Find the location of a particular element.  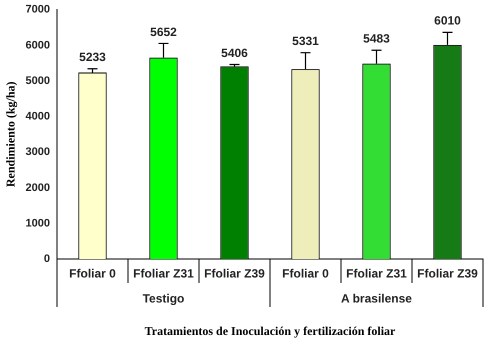

y-tick-label: 3000 is located at coordinates (38, 152).